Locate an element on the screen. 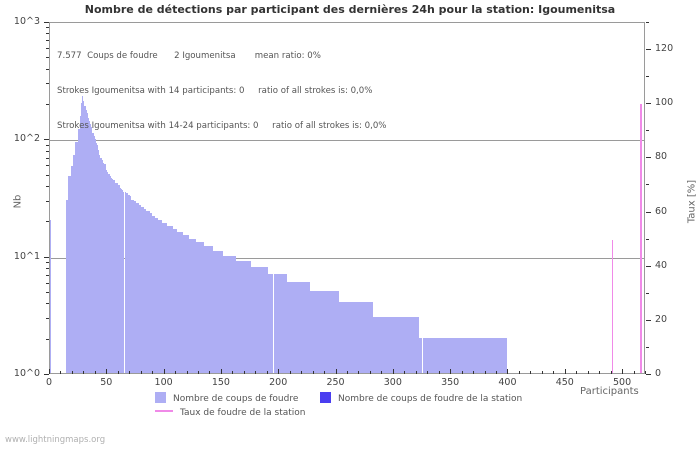 The width and height of the screenshot is (700, 450). legend-item: Nombre de coups de foudre is located at coordinates (226, 398).